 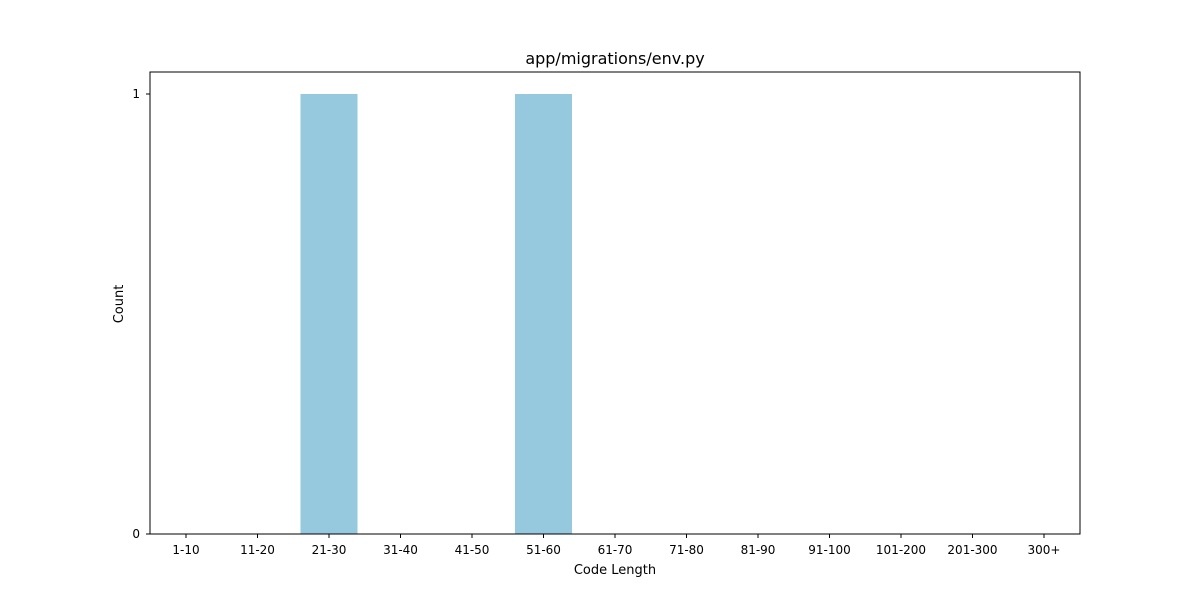 I want to click on x-tick-label: 71-80, so click(x=686, y=550).